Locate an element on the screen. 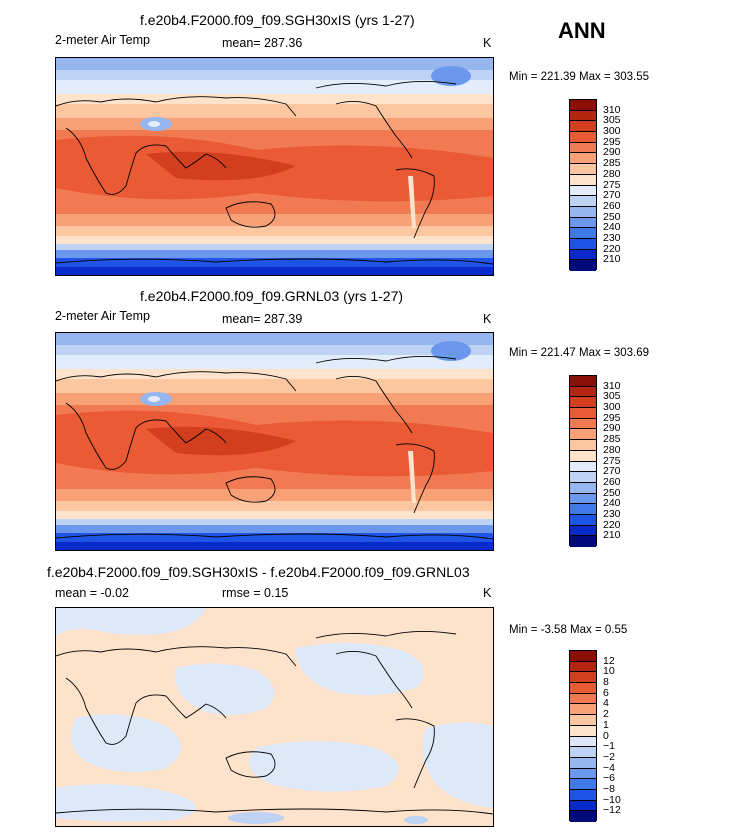  panel1-colorbar is located at coordinates (583, 185).